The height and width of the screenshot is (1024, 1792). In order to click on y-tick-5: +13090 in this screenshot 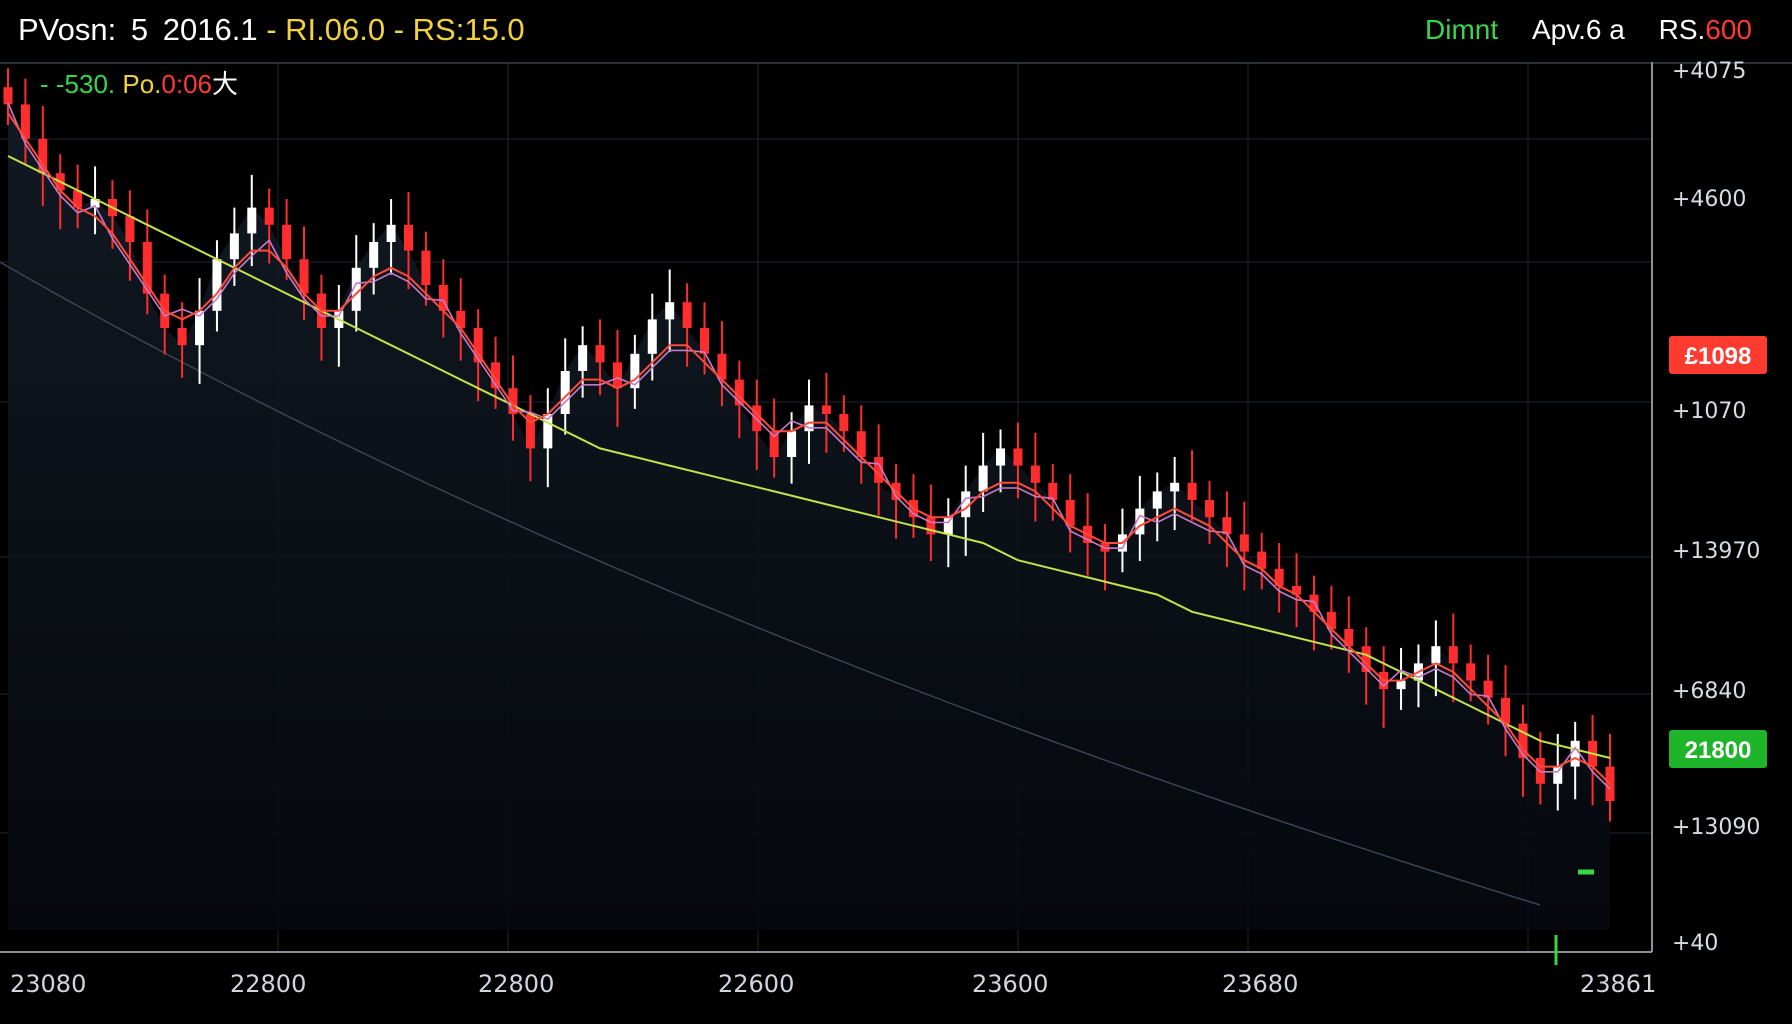, I will do `click(1716, 827)`.